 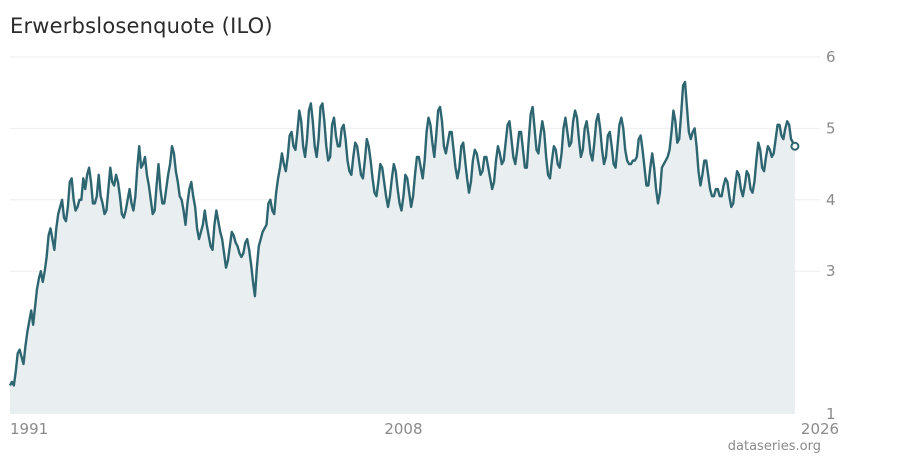 What do you see at coordinates (831, 271) in the screenshot?
I see `y-tick-label: 3` at bounding box center [831, 271].